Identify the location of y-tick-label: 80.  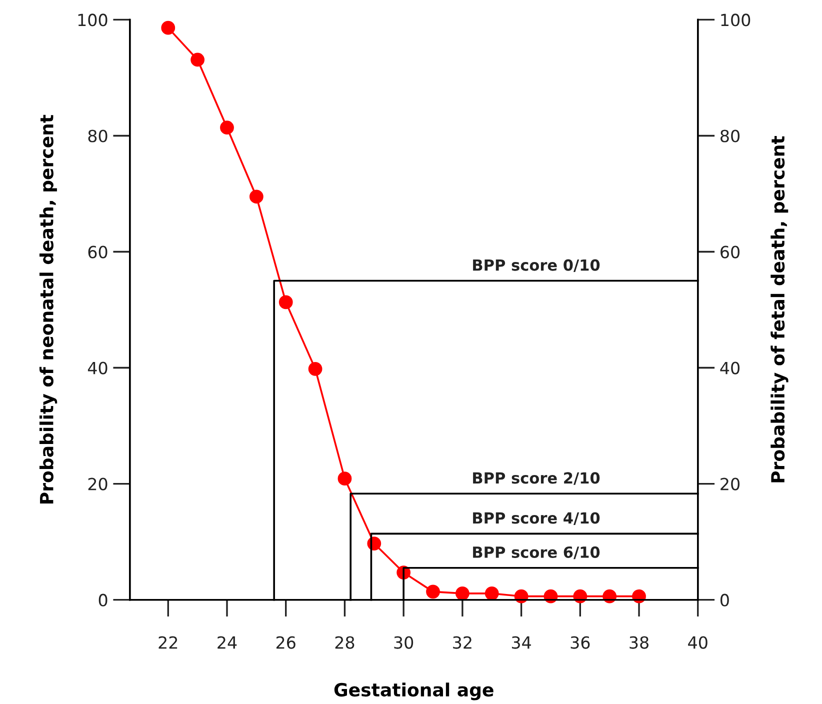
(98, 136).